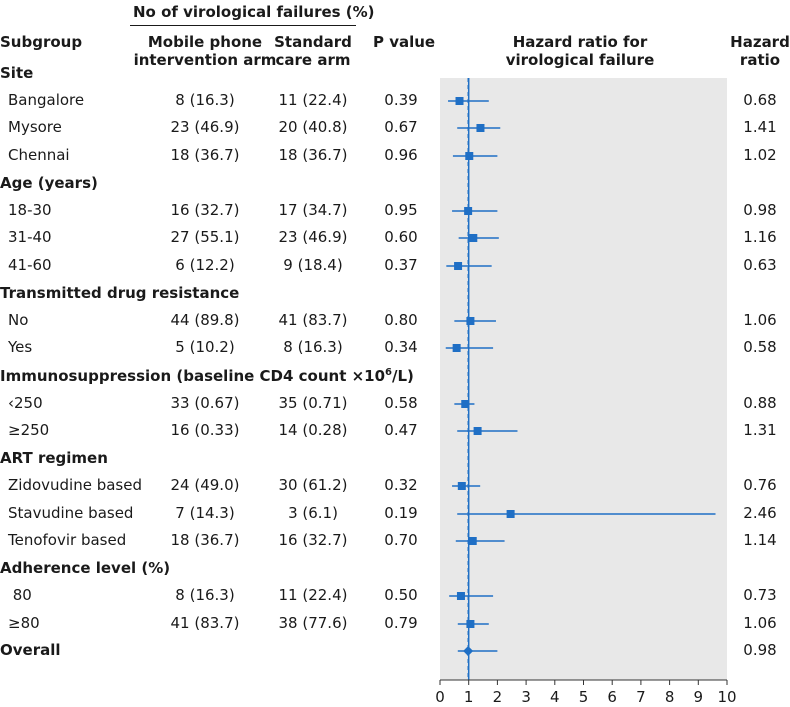 This screenshot has height=707, width=790. I want to click on immuno-superscript: 6, so click(389, 372).